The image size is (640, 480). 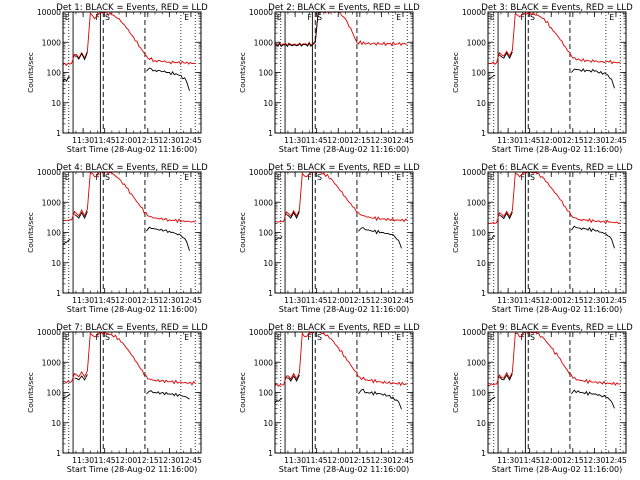 I want to click on panel-title: Det 5: BLACK = Events, RED = LLD, so click(x=344, y=168).